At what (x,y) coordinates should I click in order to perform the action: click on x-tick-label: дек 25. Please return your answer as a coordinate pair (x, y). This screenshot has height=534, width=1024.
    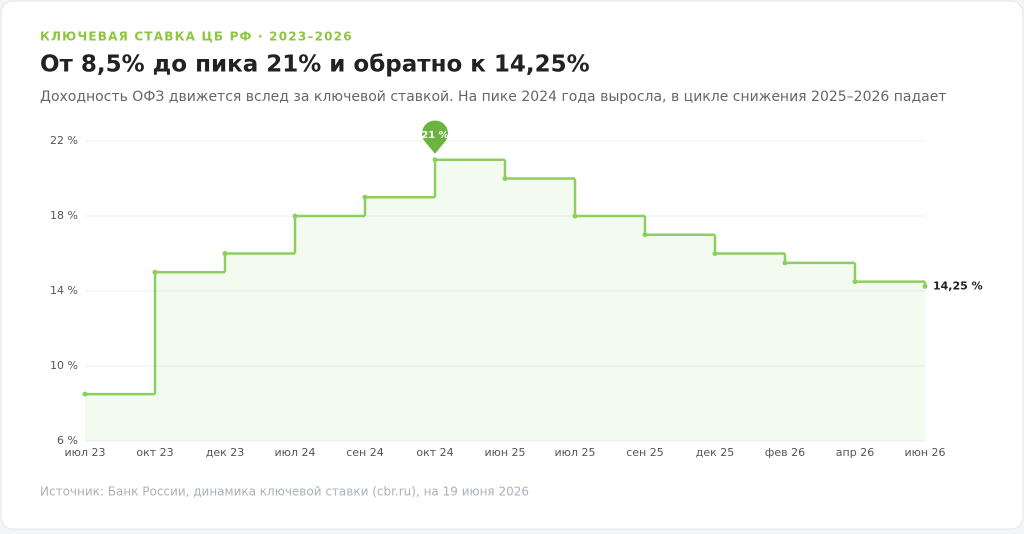
    Looking at the image, I should click on (715, 452).